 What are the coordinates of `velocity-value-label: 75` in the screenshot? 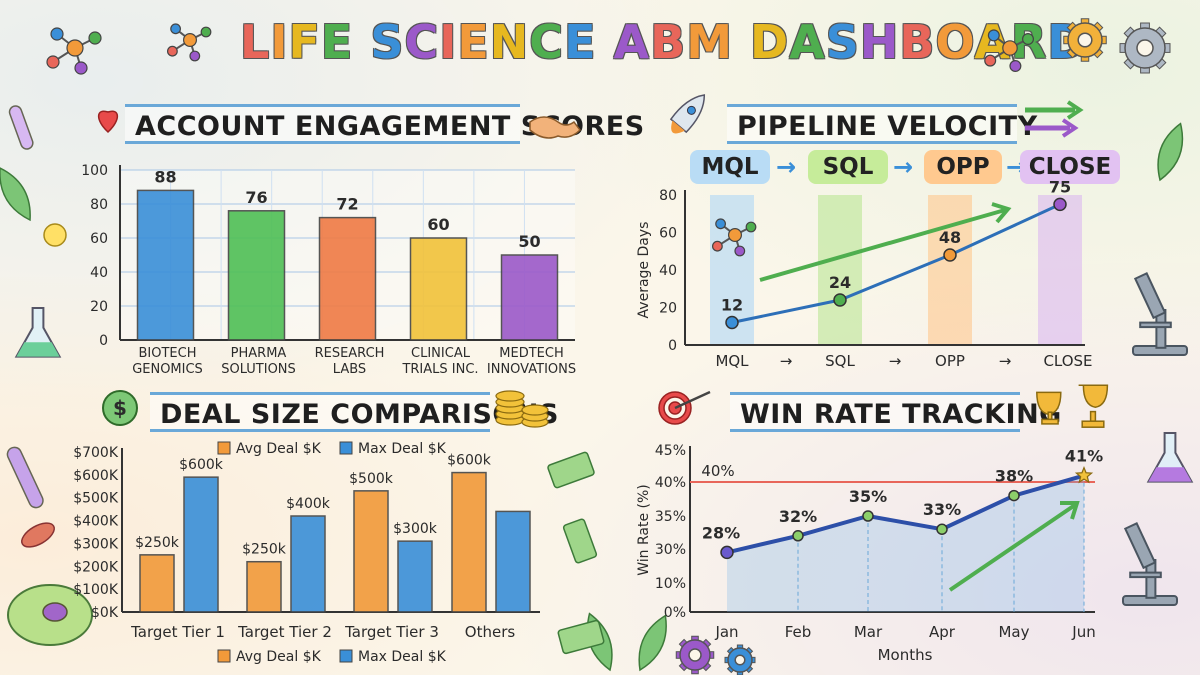 It's located at (1060, 186).